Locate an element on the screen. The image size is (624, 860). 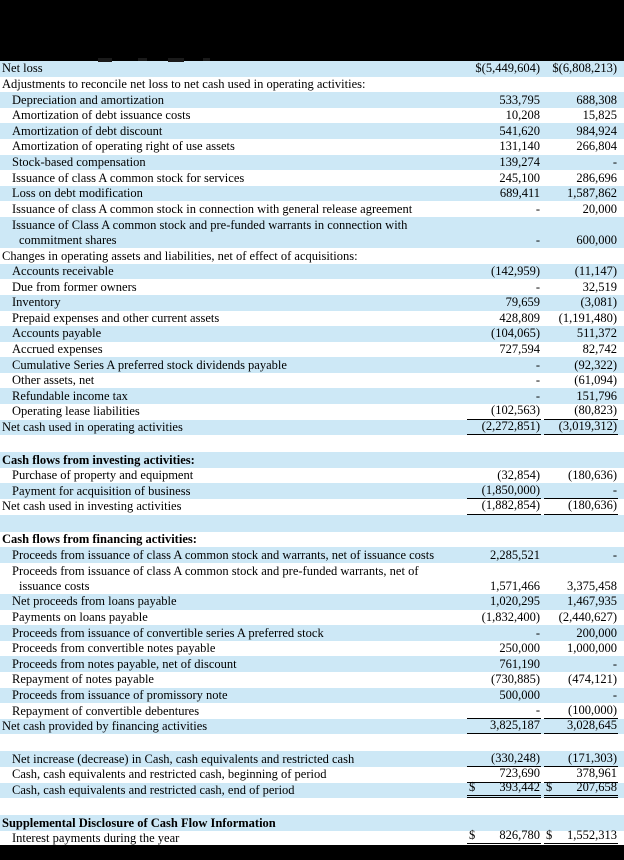
amount: 3,825,187 is located at coordinates (515, 725).